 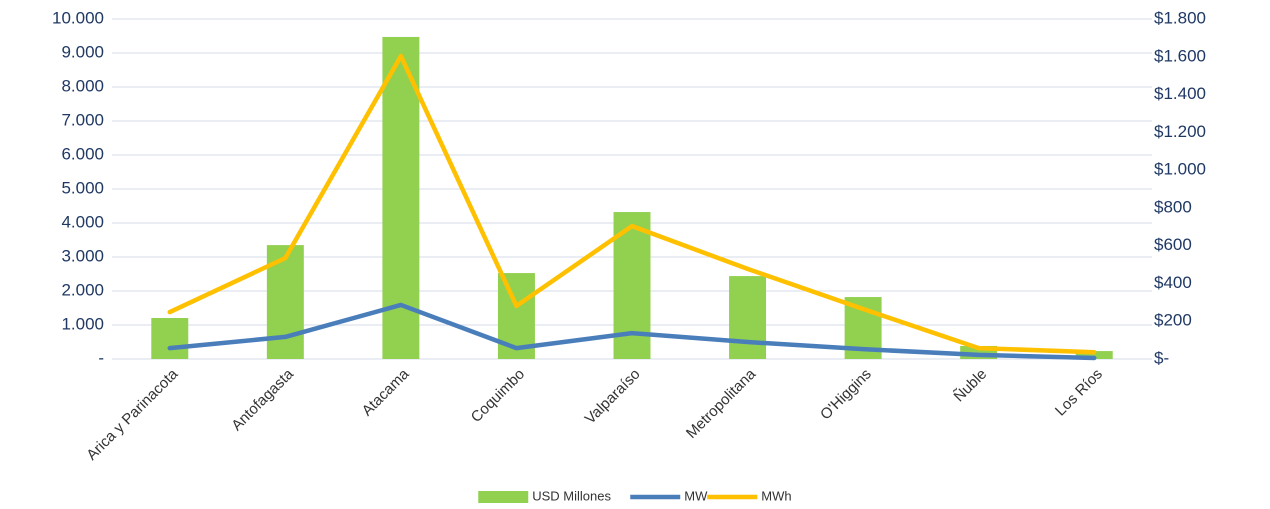 What do you see at coordinates (503, 497) in the screenshot?
I see `legend-swatch` at bounding box center [503, 497].